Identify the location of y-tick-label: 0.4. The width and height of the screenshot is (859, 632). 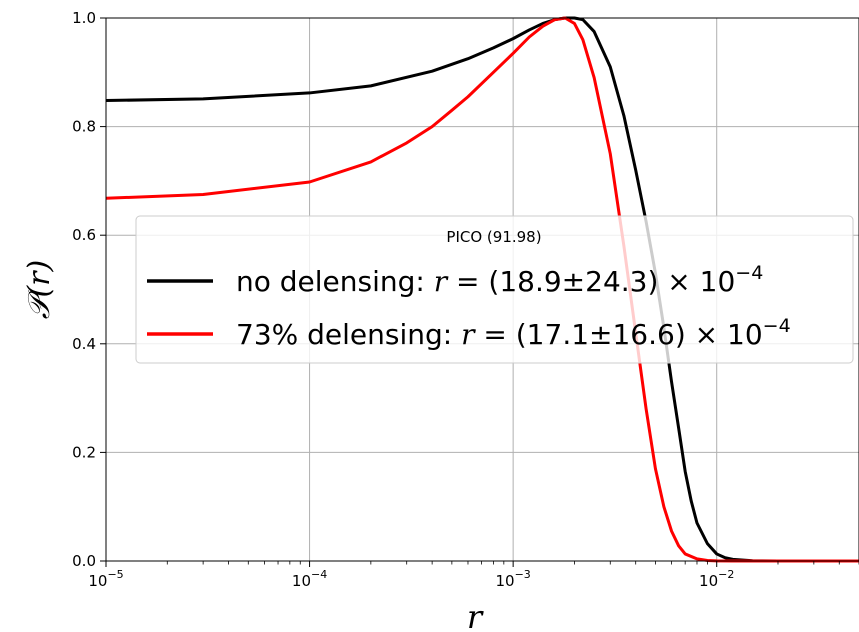
(84, 344).